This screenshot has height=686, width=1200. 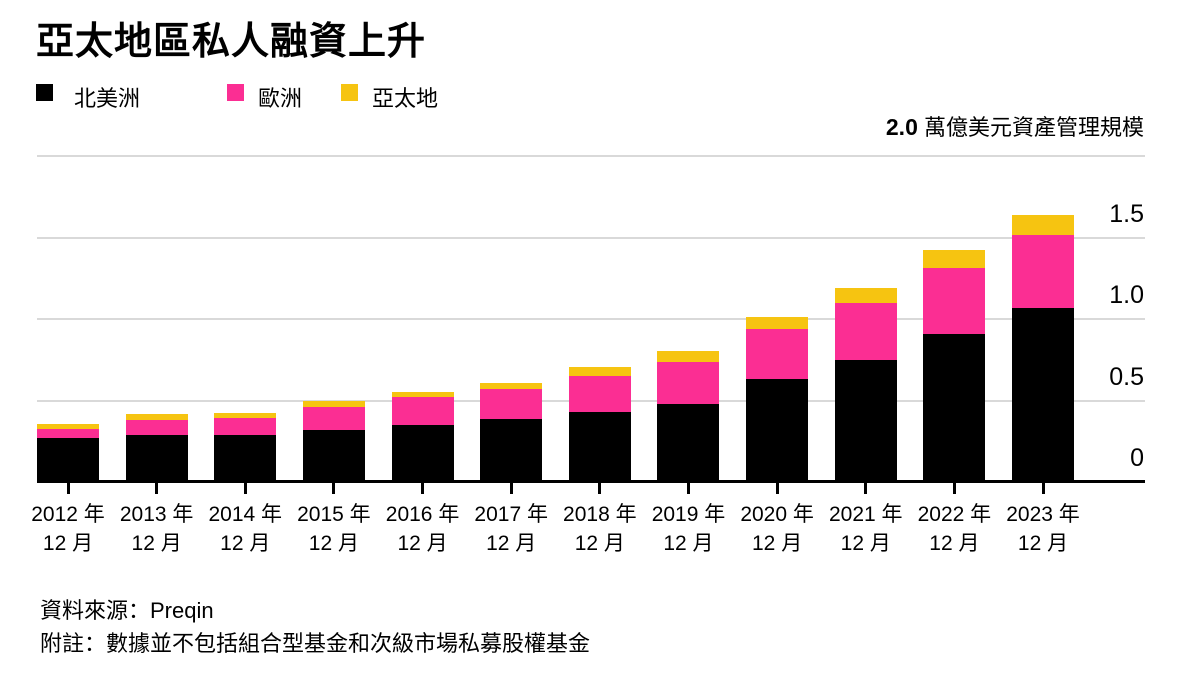 What do you see at coordinates (777, 323) in the screenshot?
I see `bar-2020-asia-pacific` at bounding box center [777, 323].